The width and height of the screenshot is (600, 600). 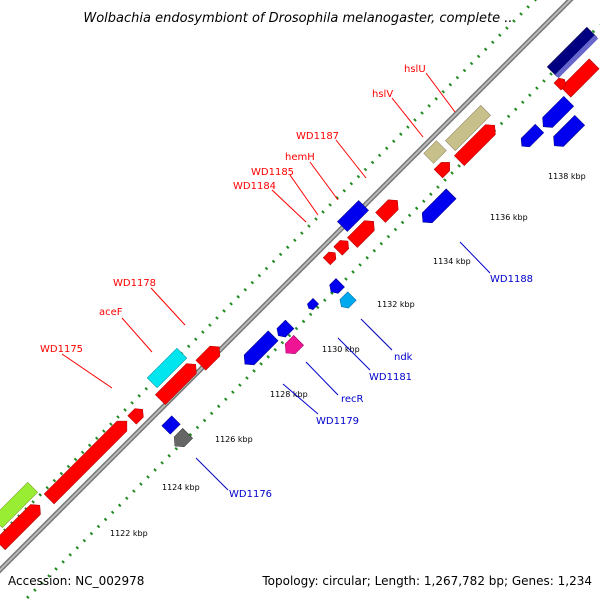 I want to click on gene-wd1188, so click(x=437, y=207).